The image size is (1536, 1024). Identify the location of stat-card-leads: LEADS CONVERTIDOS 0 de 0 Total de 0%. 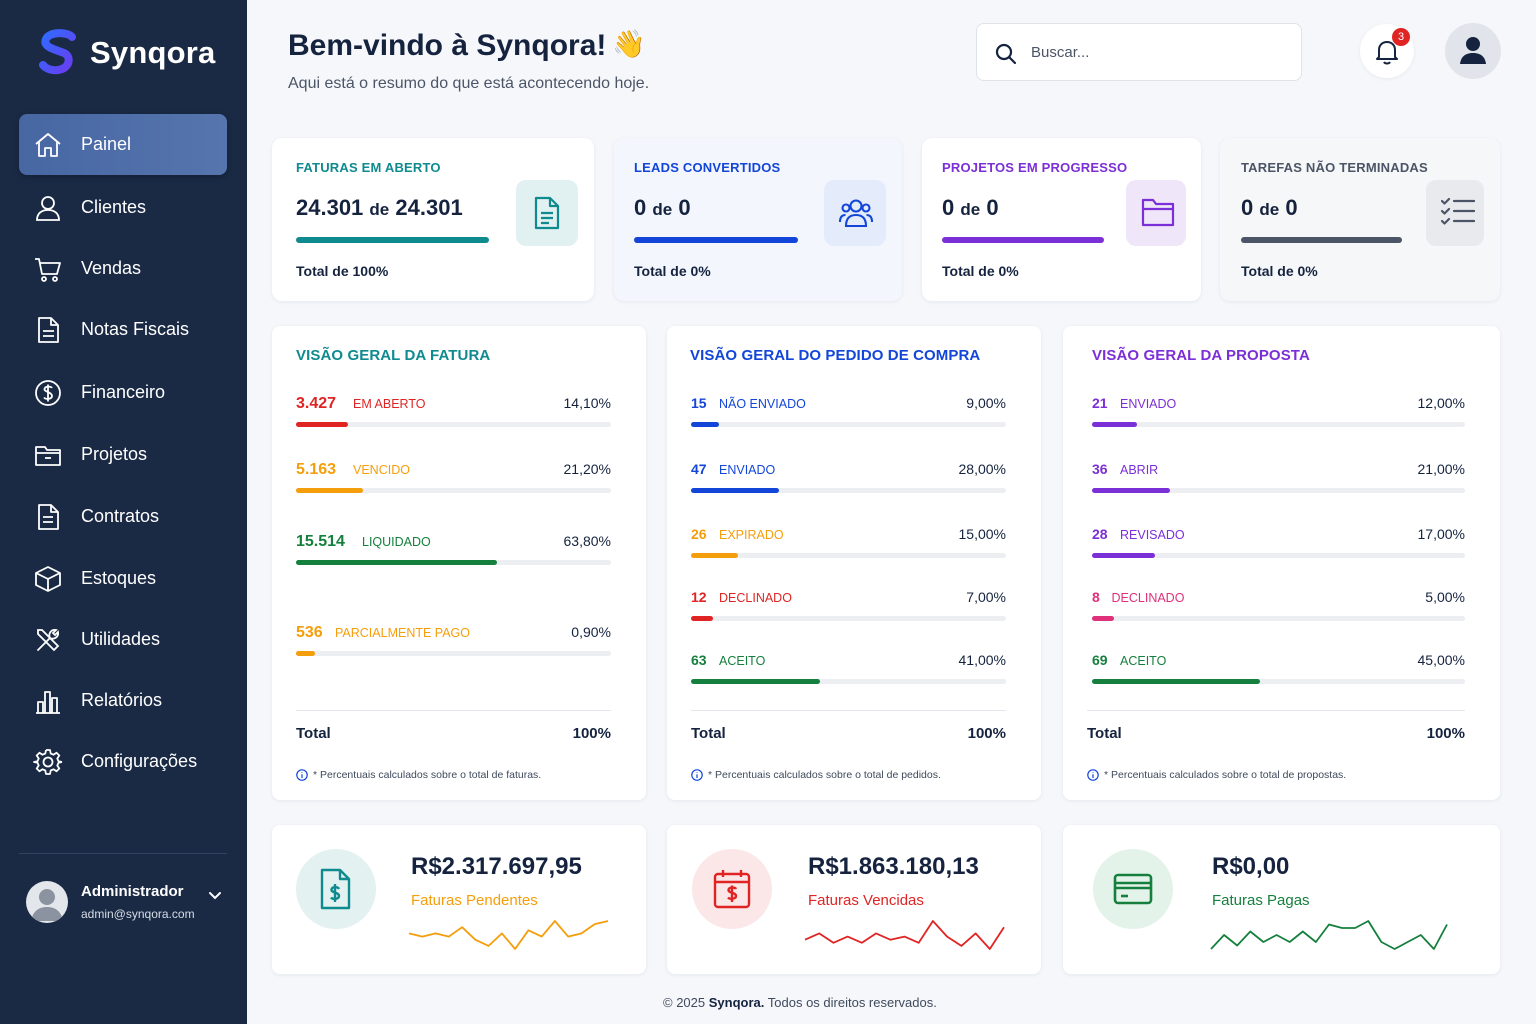
(758, 219).